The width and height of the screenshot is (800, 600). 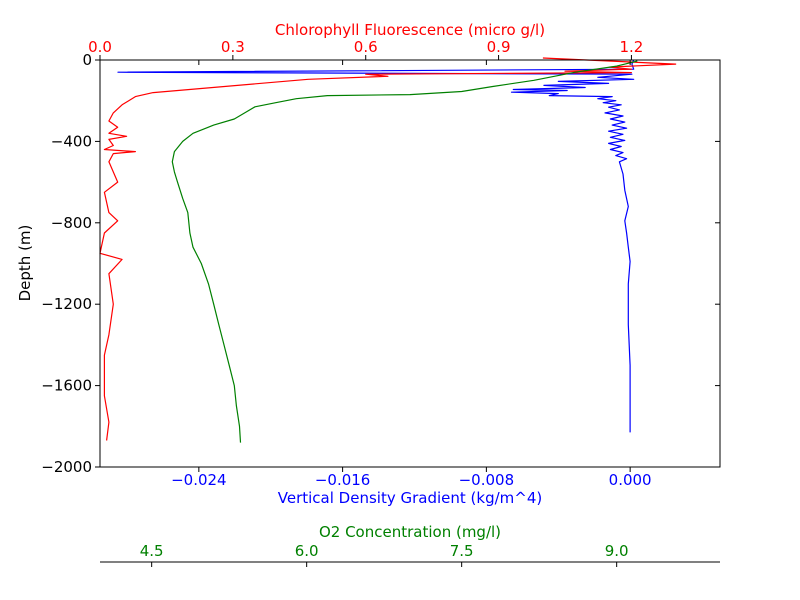 What do you see at coordinates (152, 551) in the screenshot?
I see `oxygen-tick-label: 4.5` at bounding box center [152, 551].